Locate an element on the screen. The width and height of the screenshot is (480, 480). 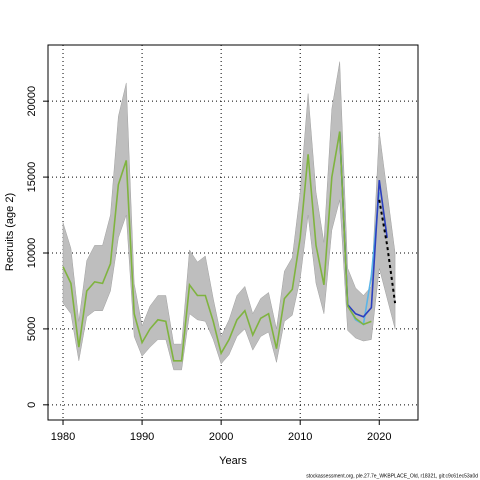
x-axis-label: Years is located at coordinates (233, 461).